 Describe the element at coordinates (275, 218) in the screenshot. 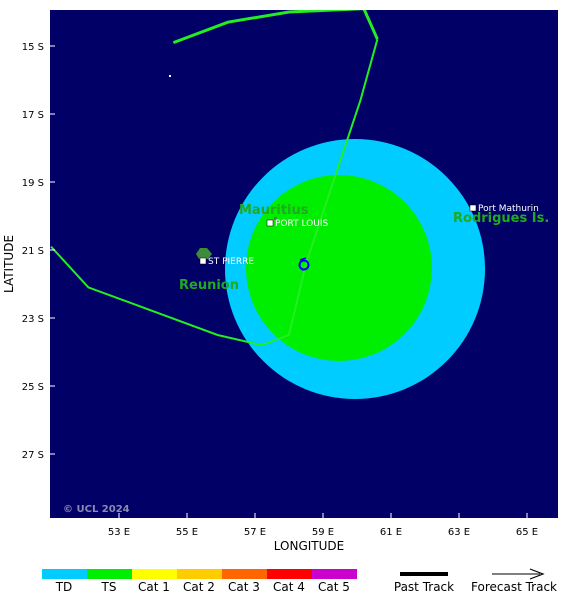

I see `mauritius-island` at that location.